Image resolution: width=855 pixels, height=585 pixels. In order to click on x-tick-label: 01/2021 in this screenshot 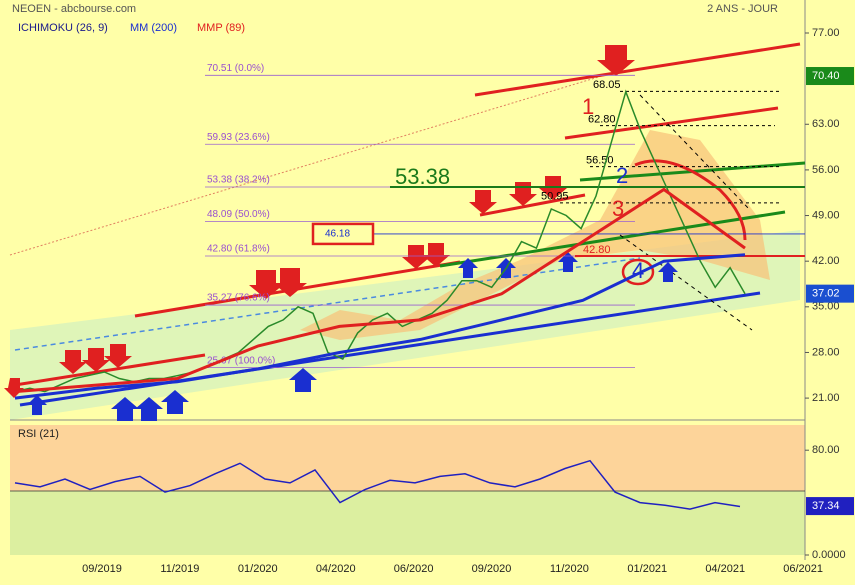, I will do `click(647, 569)`.